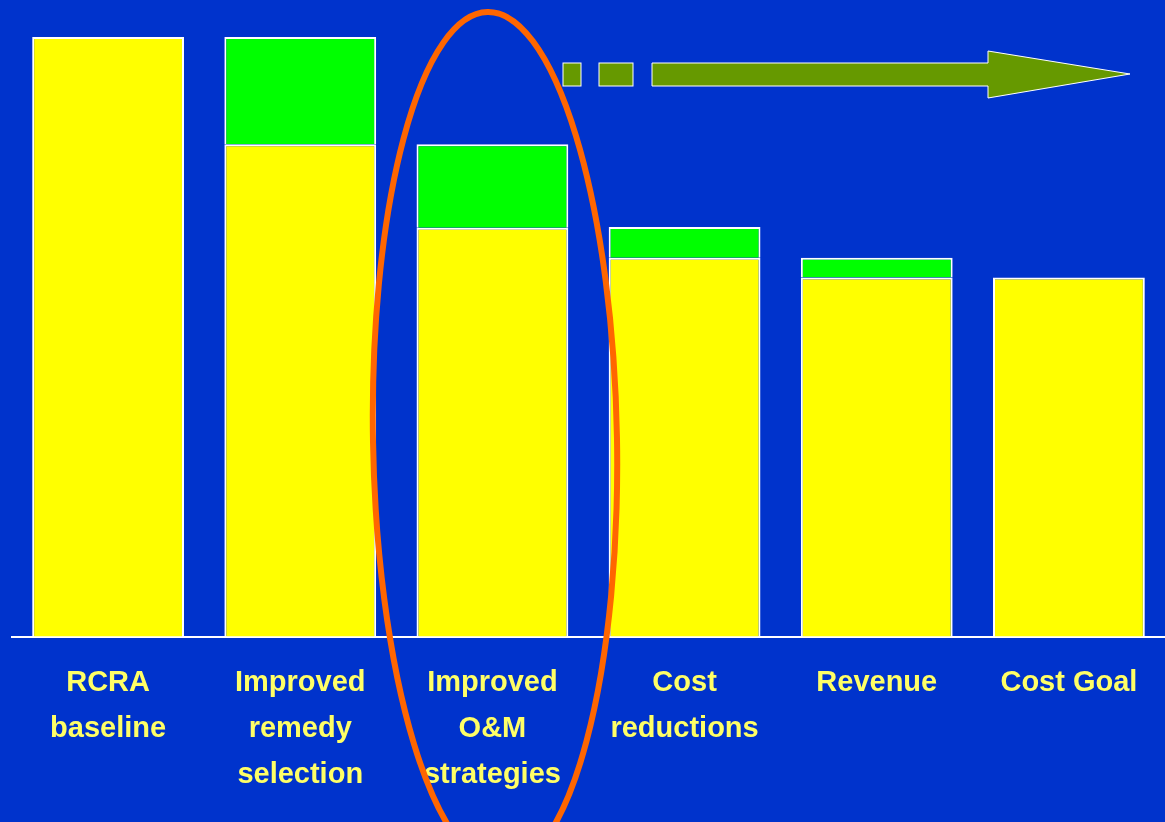 Image resolution: width=1165 pixels, height=822 pixels. What do you see at coordinates (492, 727) in the screenshot?
I see `x-tick-label: Improved O&M strategies` at bounding box center [492, 727].